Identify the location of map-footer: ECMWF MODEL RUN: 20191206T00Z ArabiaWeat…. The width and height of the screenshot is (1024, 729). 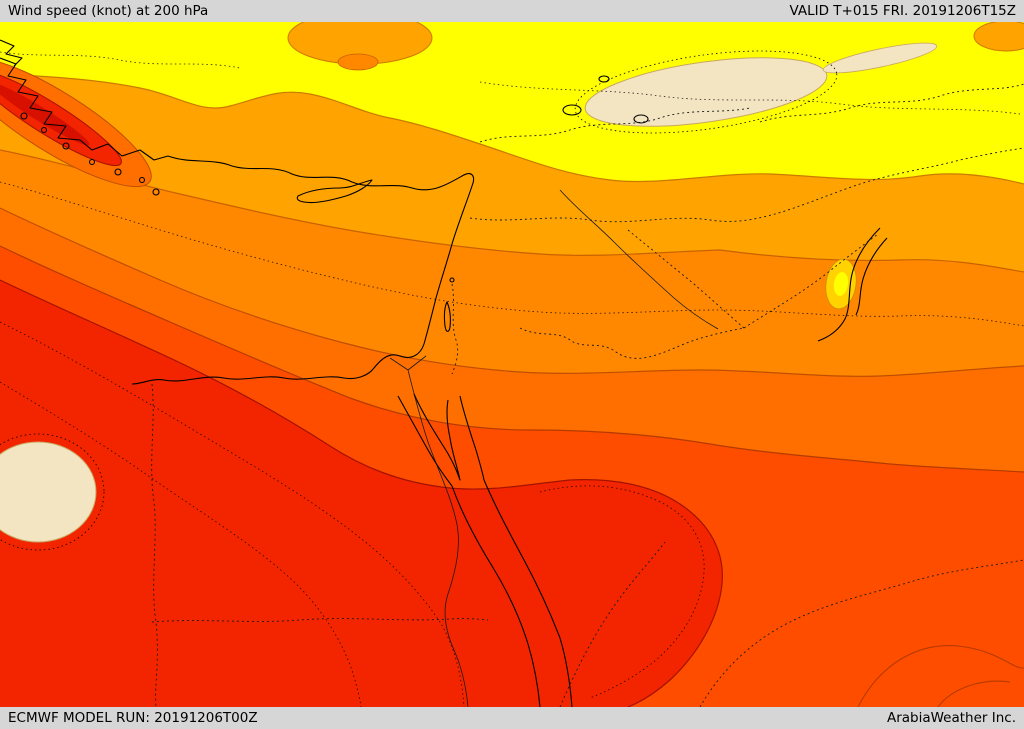
(512, 718).